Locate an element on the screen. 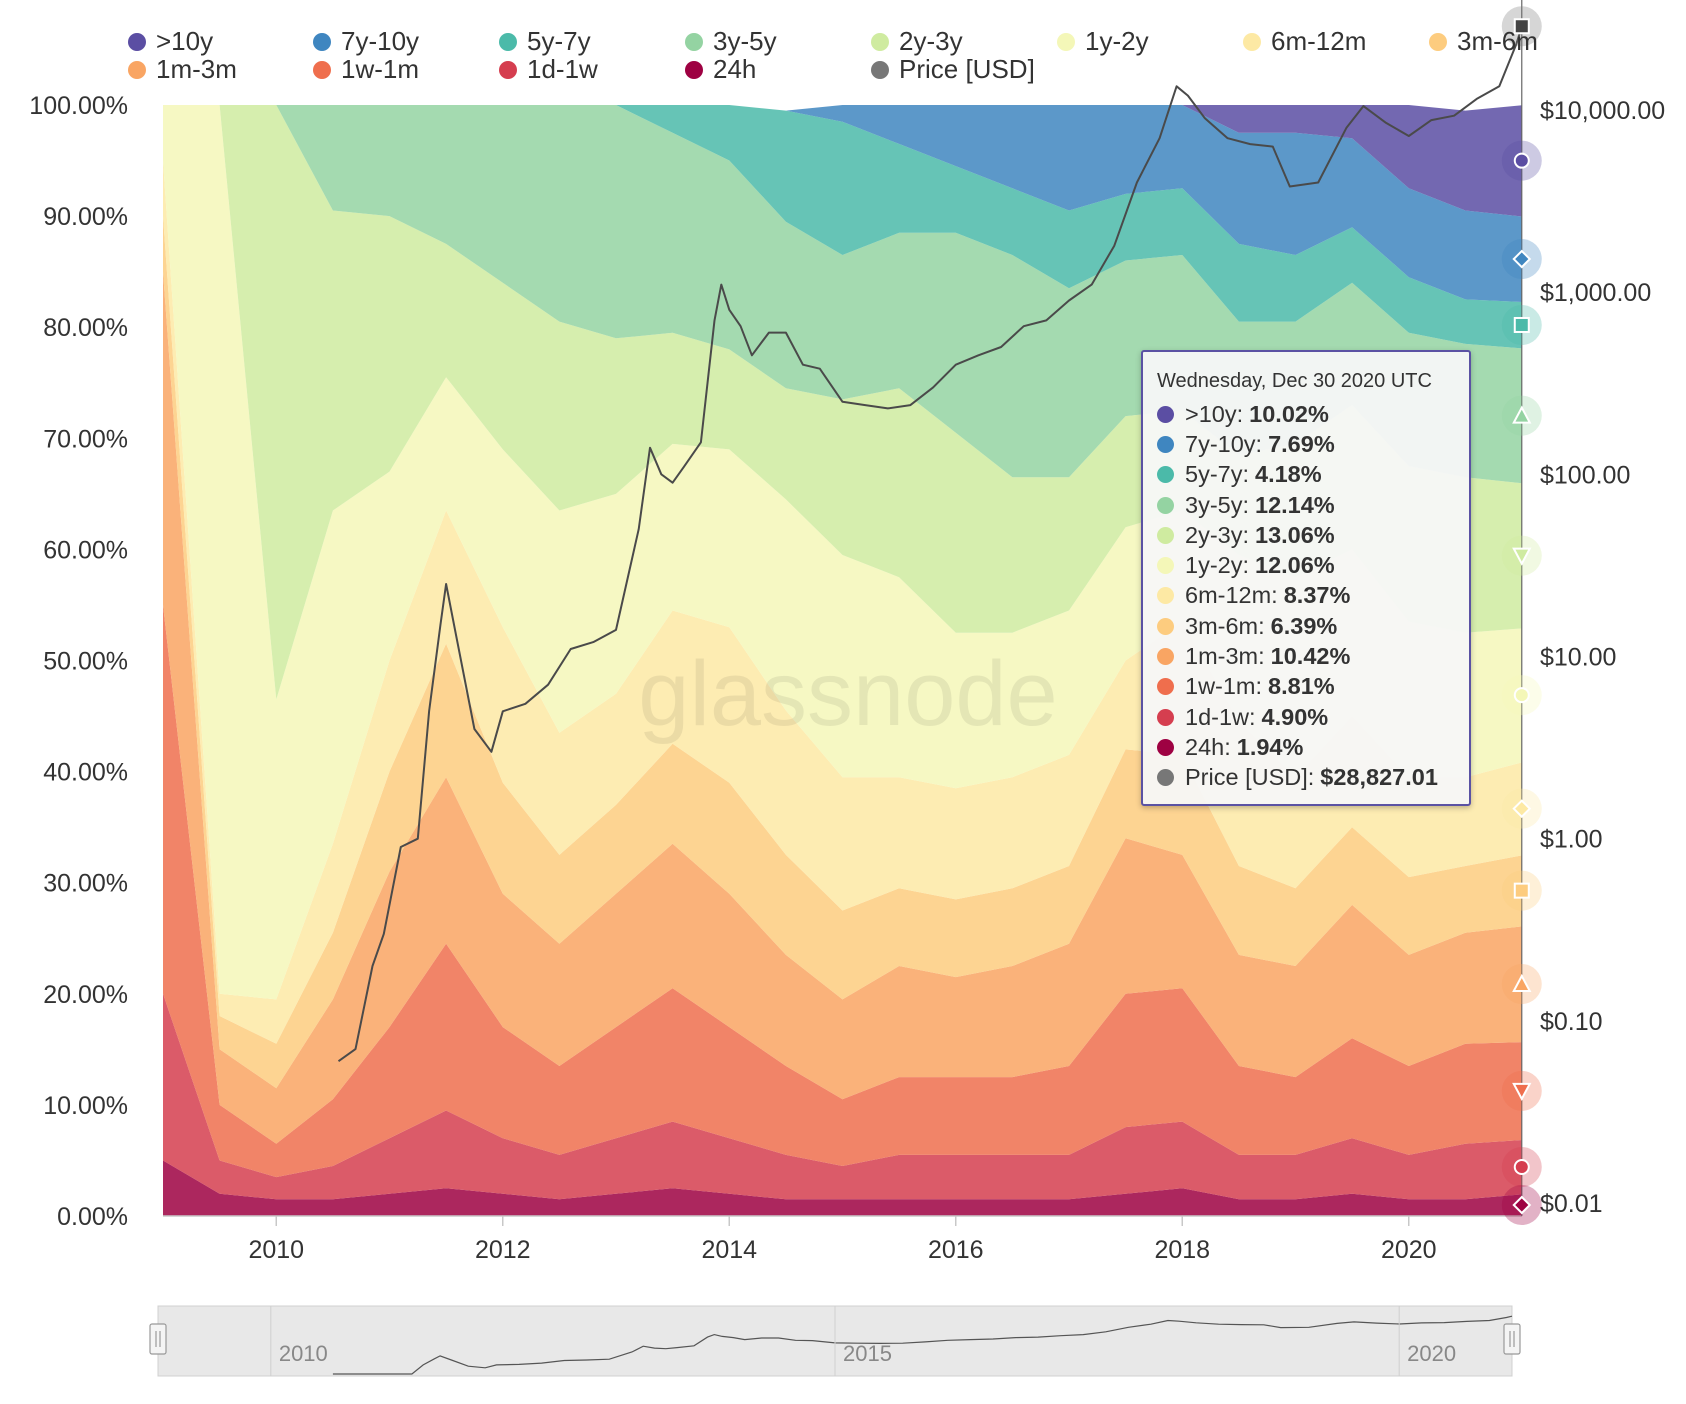 The width and height of the screenshot is (1686, 1404). legend-item-24h: 24h is located at coordinates (720, 69).